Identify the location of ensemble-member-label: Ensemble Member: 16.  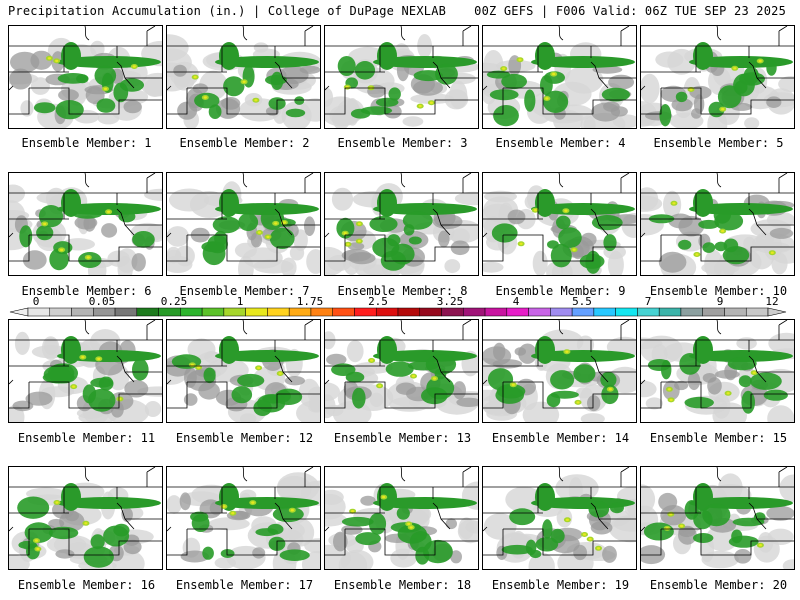
(86, 585).